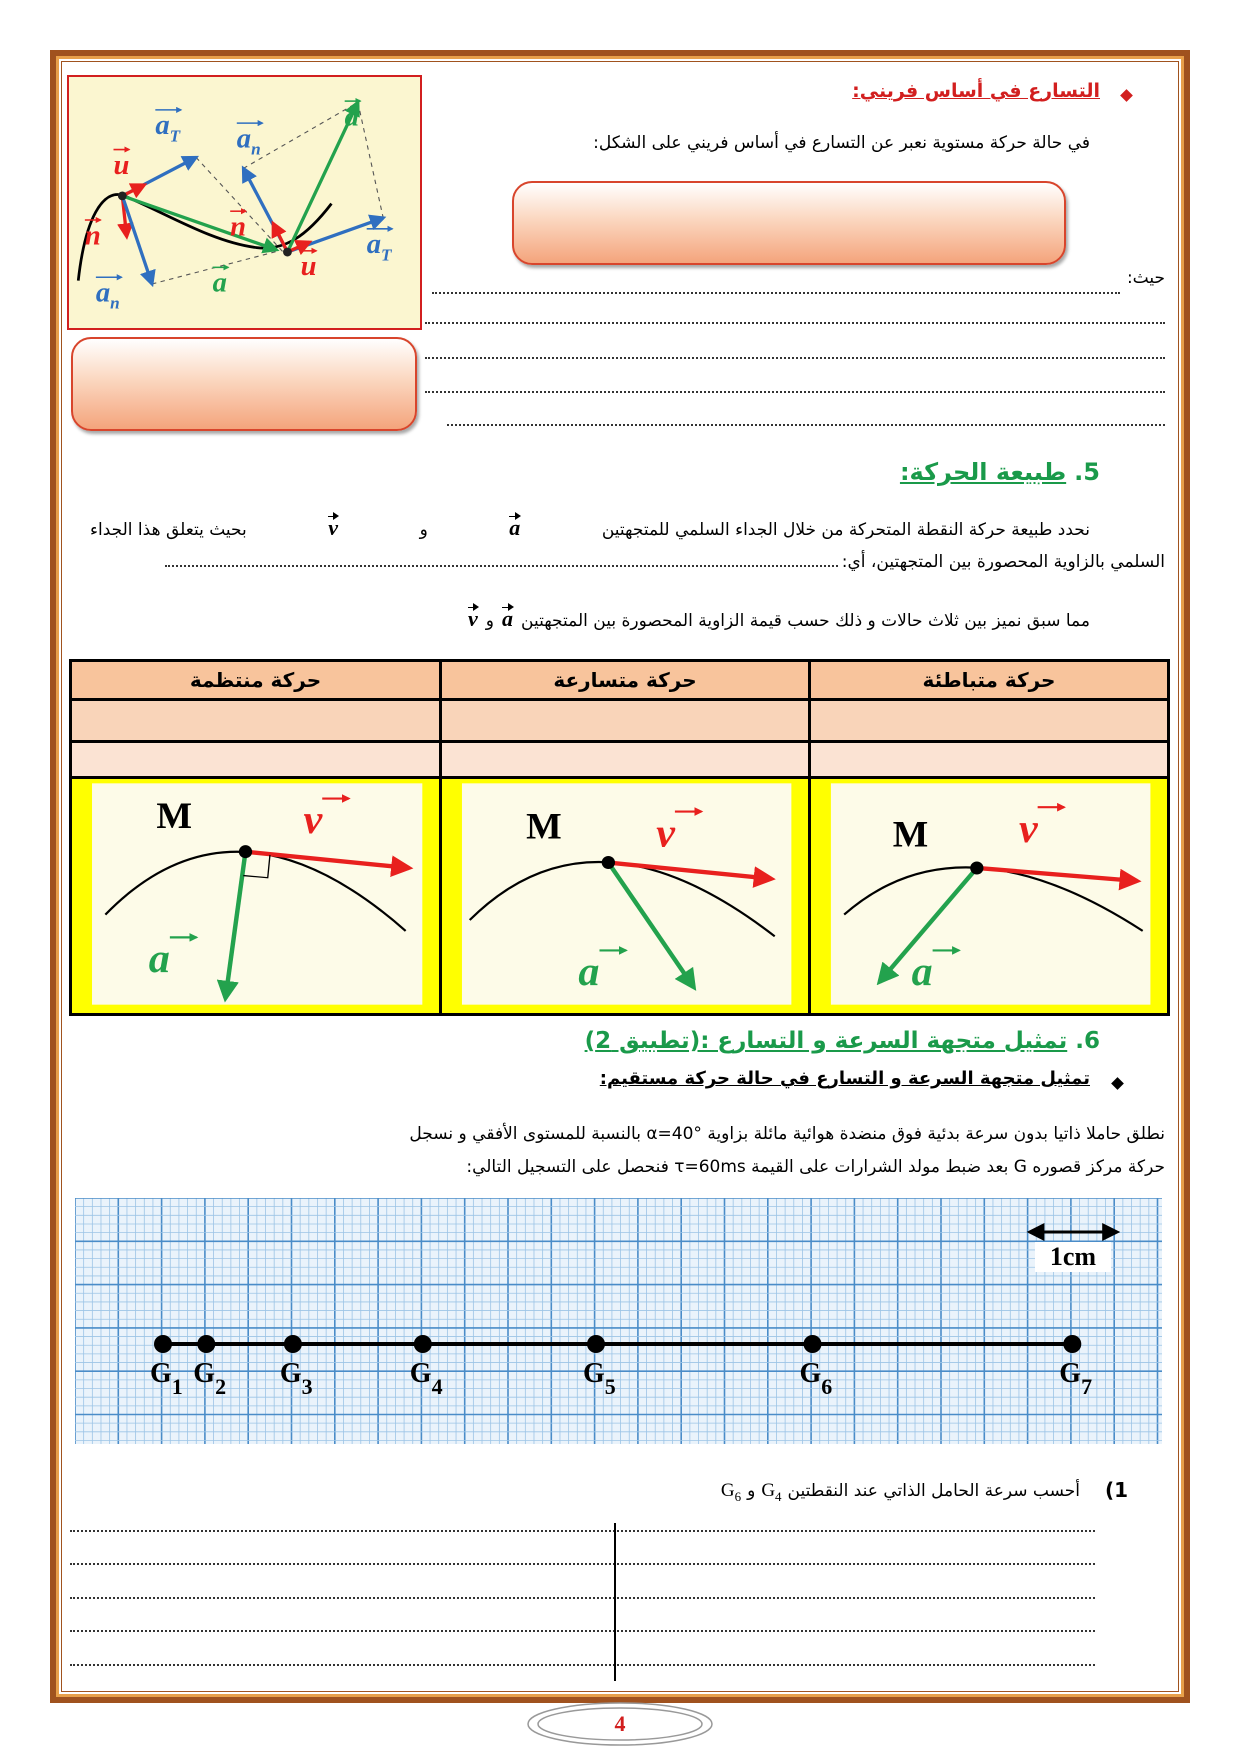  I want to click on header-cell: حركة متسارعة, so click(625, 680).